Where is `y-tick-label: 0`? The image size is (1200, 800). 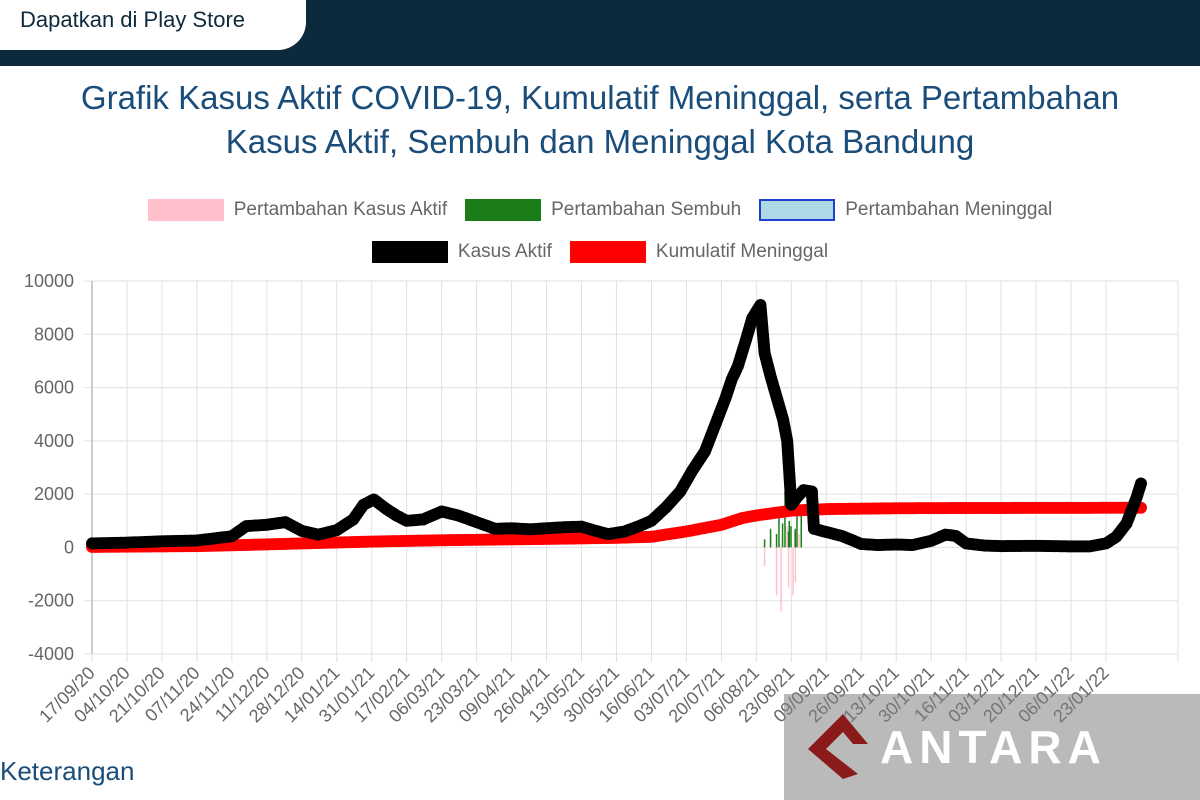
y-tick-label: 0 is located at coordinates (69, 547).